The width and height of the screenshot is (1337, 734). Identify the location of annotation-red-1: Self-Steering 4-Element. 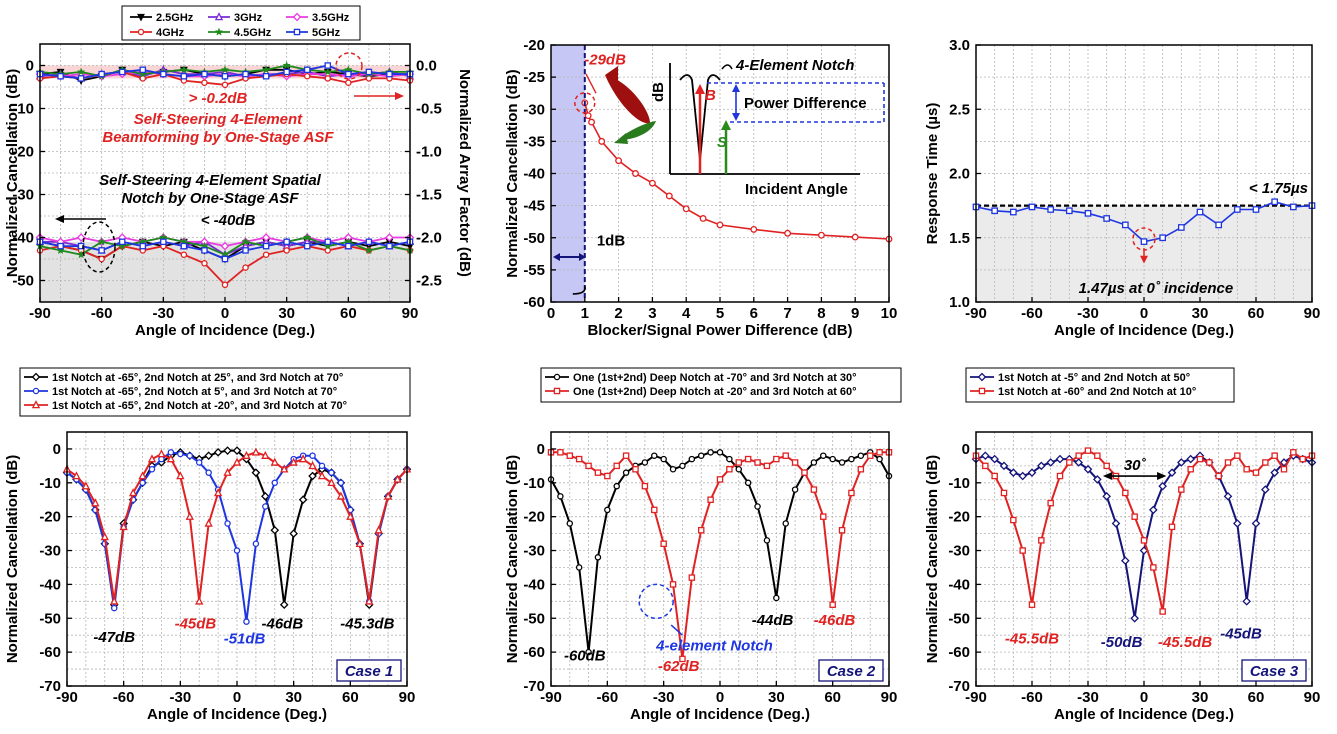
(218, 119).